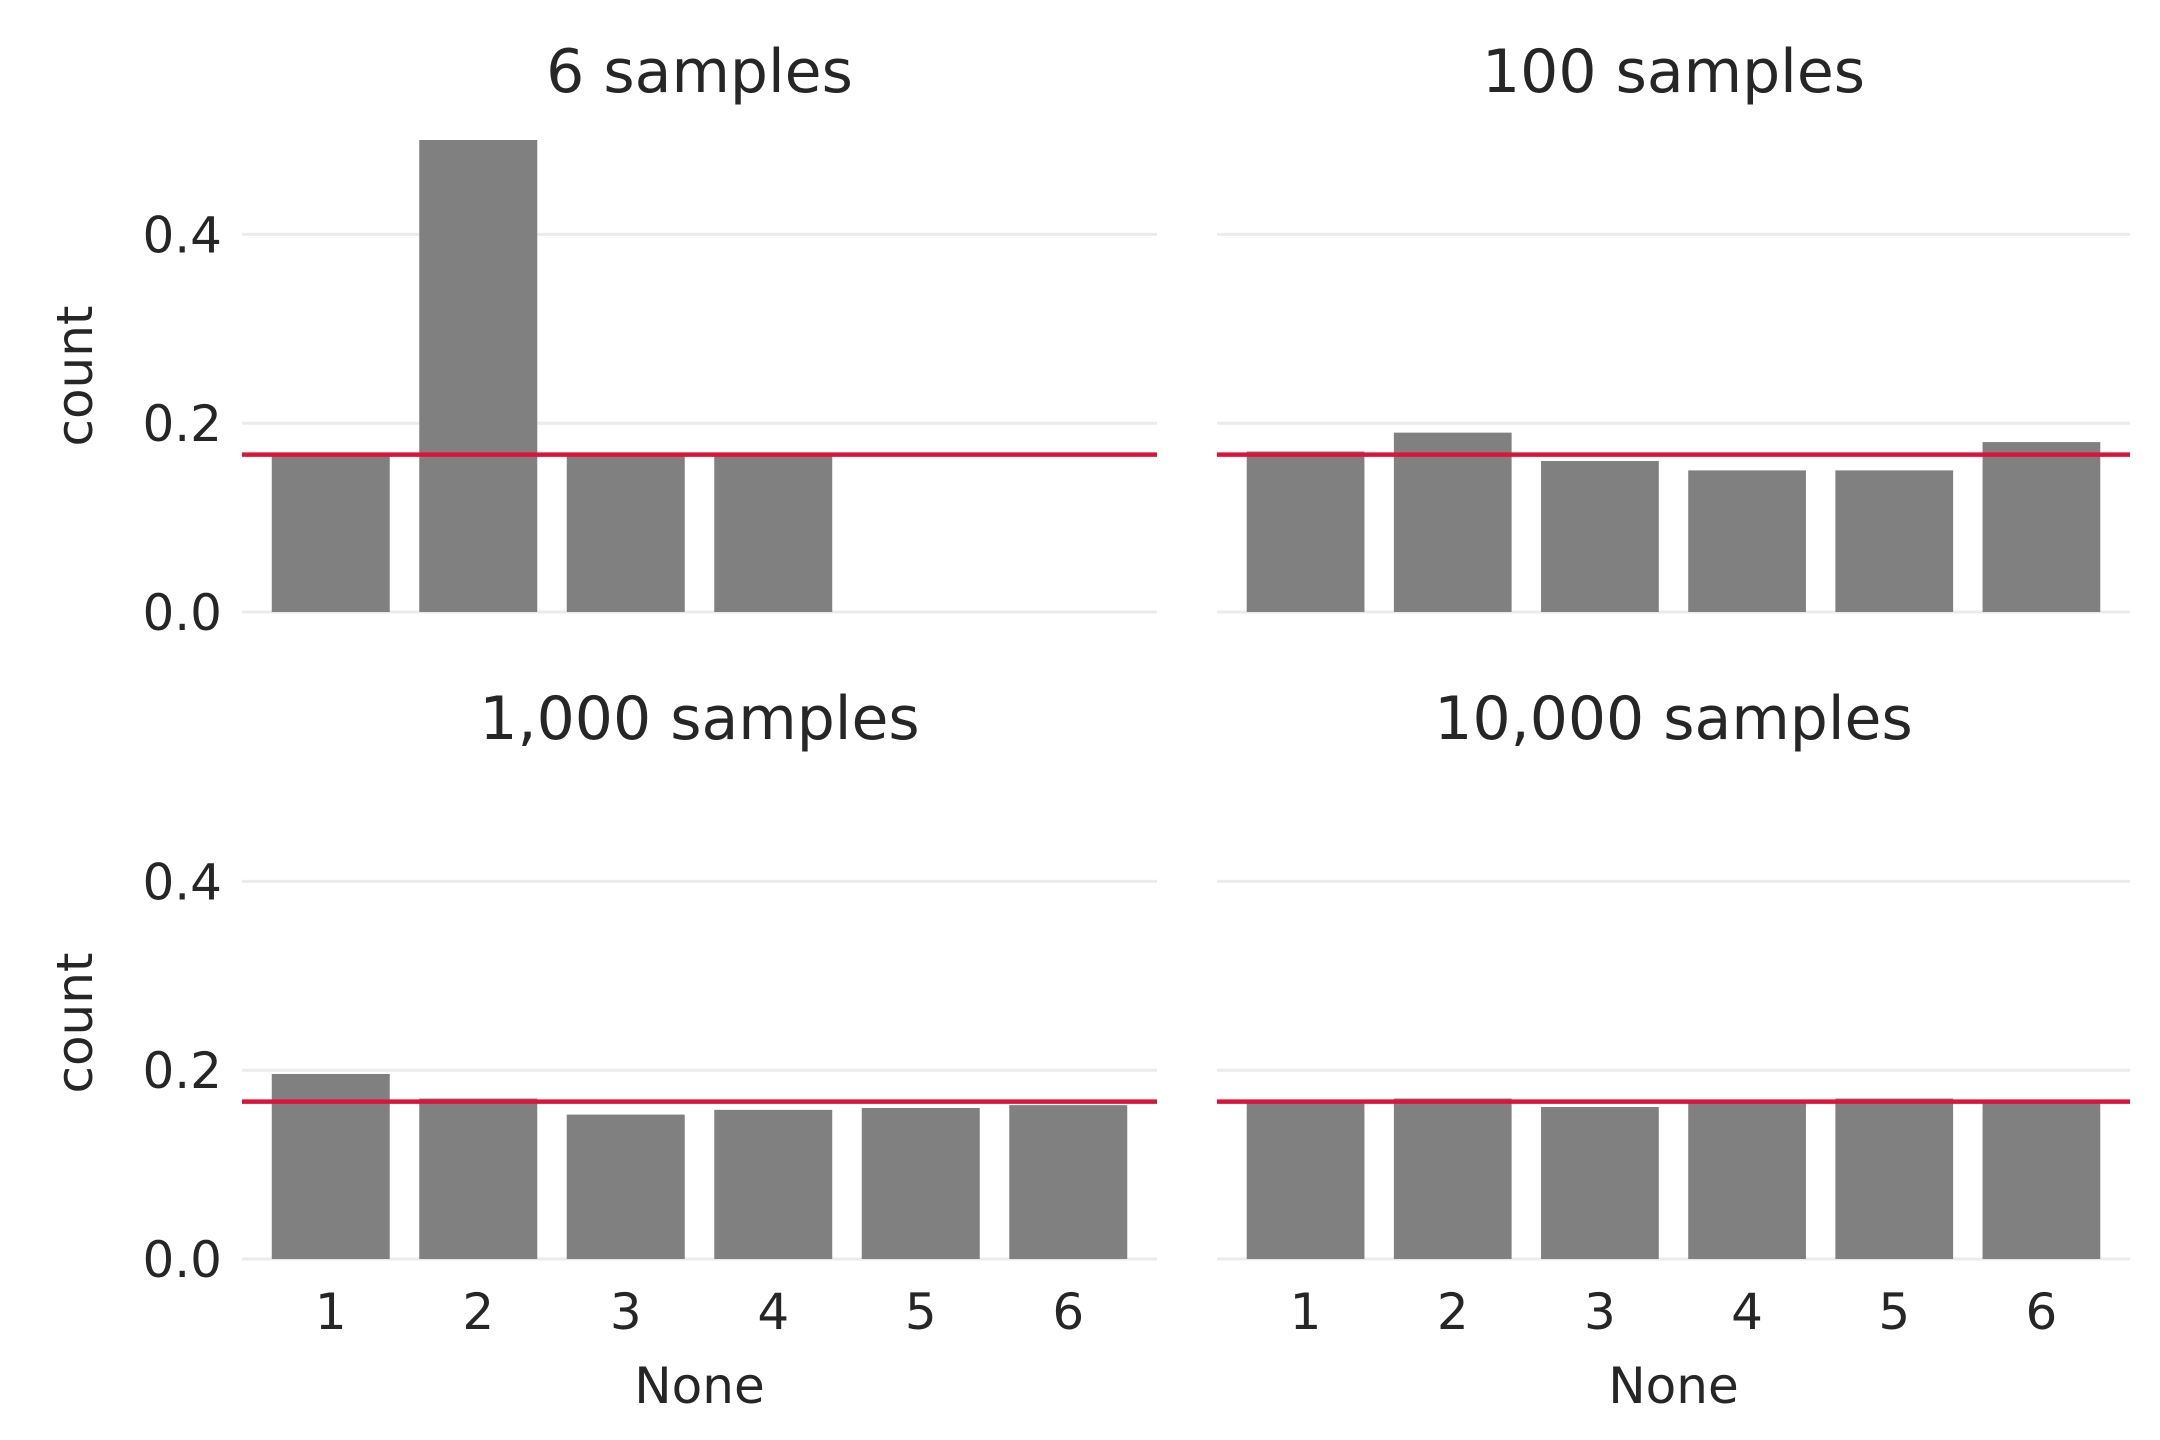  Describe the element at coordinates (699, 719) in the screenshot. I see `panel-title: 1,000 samples` at that location.